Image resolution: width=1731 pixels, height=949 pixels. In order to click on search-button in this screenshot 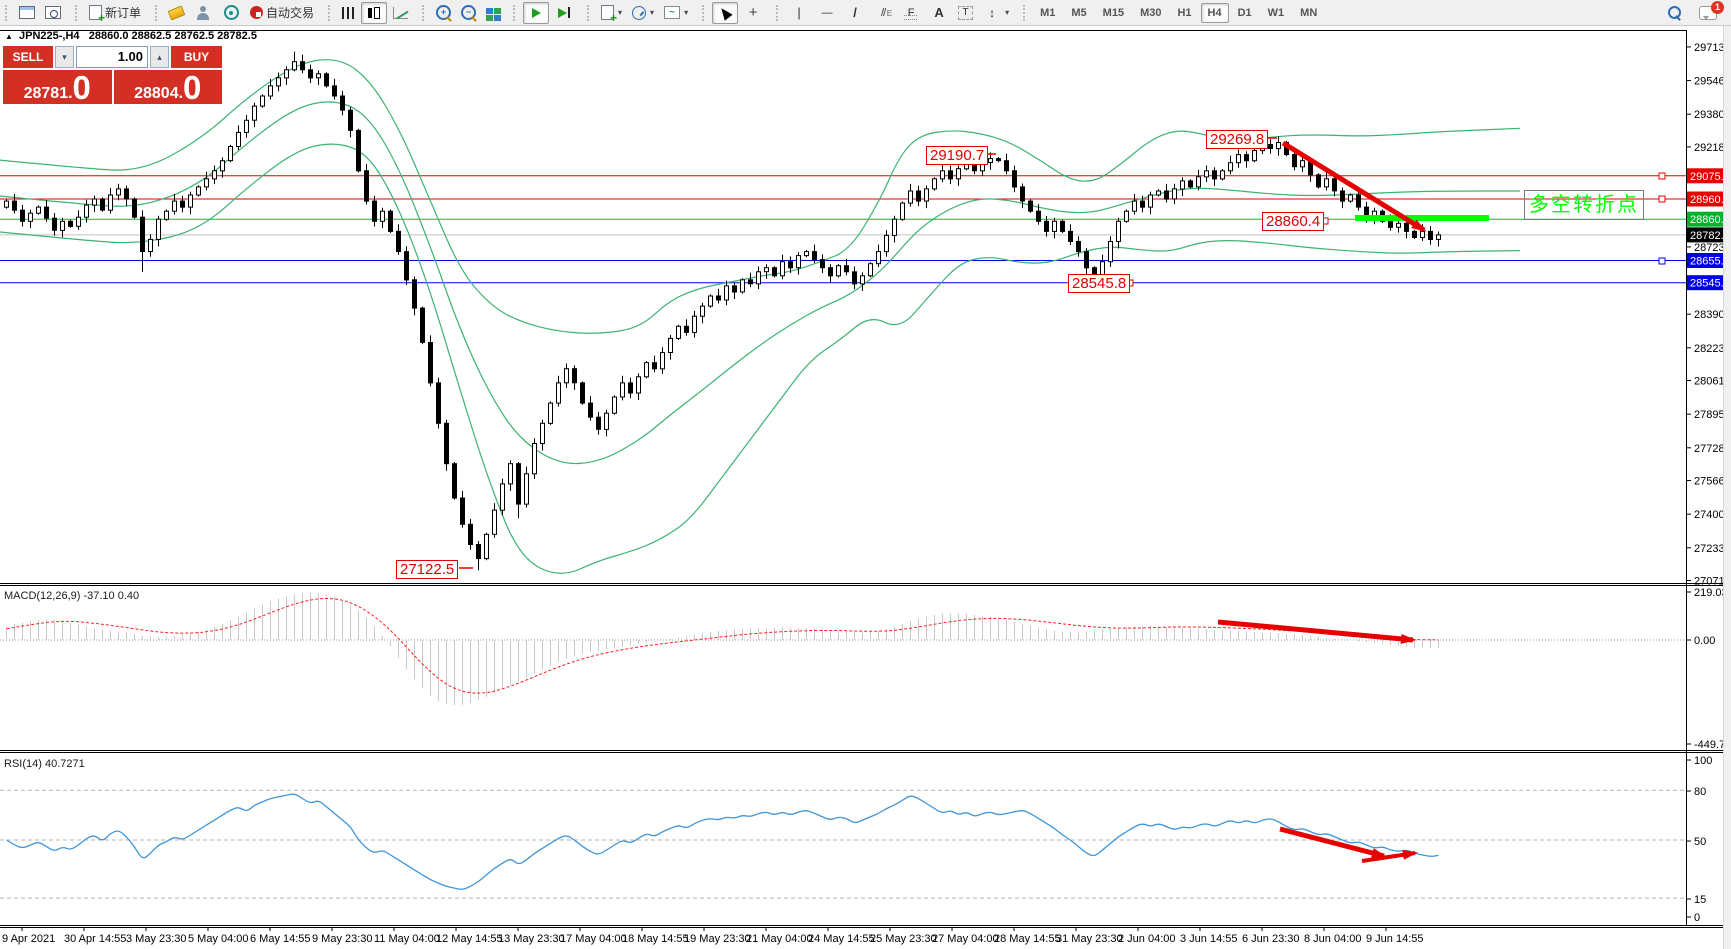, I will do `click(1674, 12)`.